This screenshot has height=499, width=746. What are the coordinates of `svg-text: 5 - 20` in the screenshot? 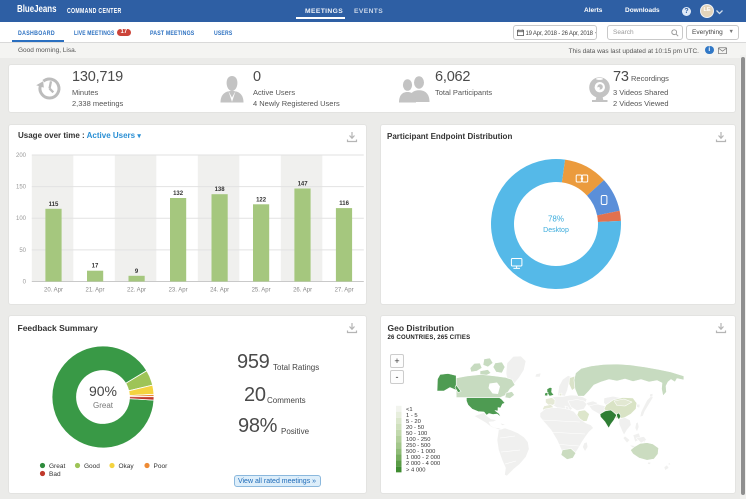 It's located at (413, 422).